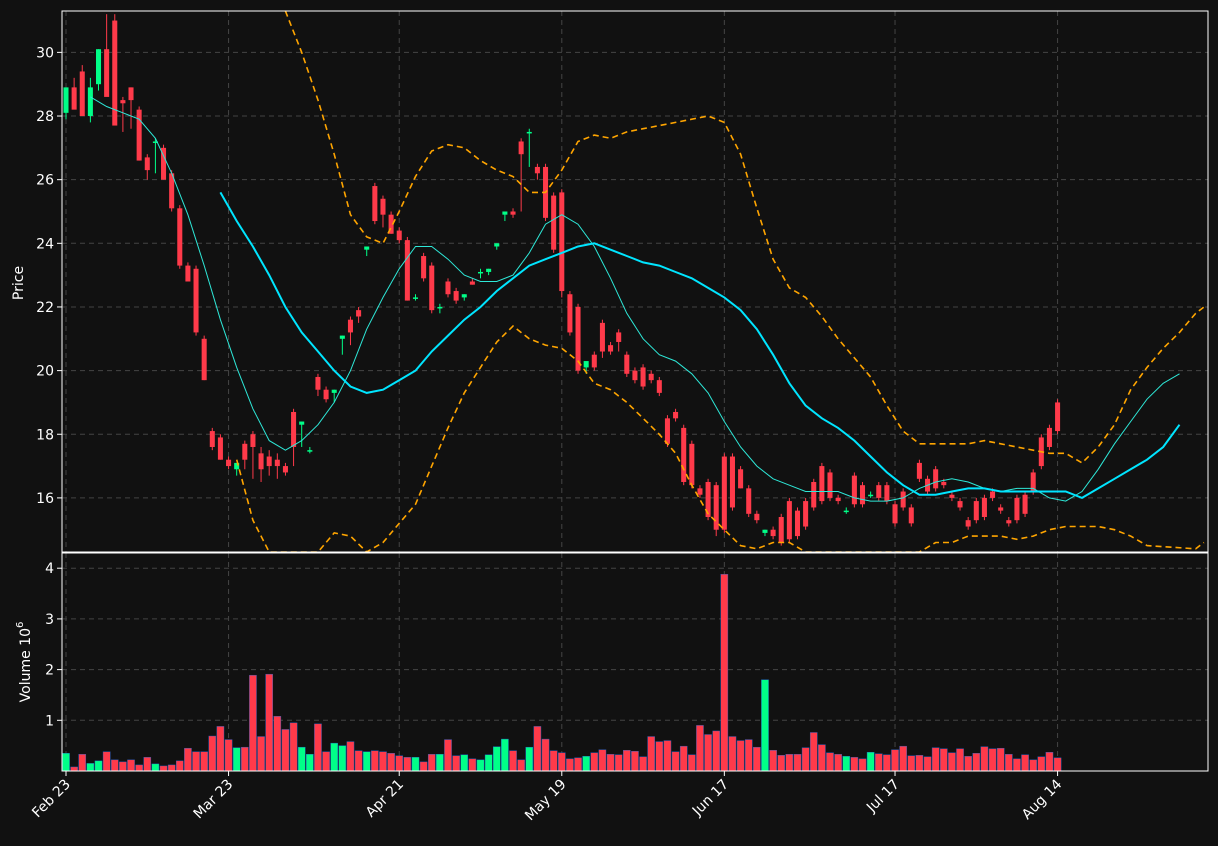 This screenshot has height=846, width=1218. Describe the element at coordinates (710, 798) in the screenshot. I see `x-tick-label: Jun 17` at that location.